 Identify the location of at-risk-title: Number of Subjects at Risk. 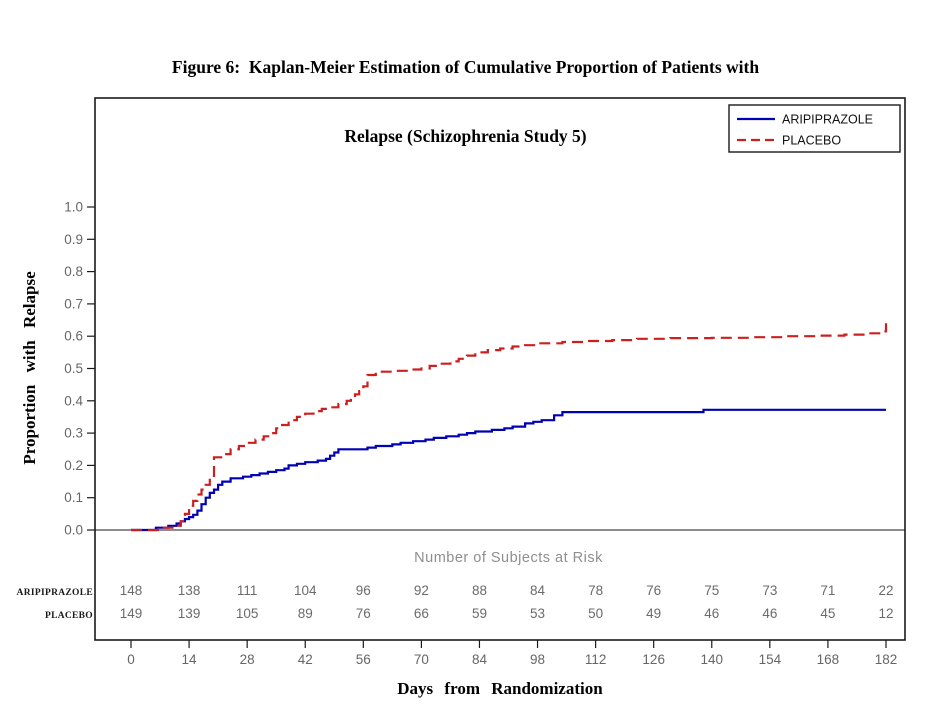
(508, 558).